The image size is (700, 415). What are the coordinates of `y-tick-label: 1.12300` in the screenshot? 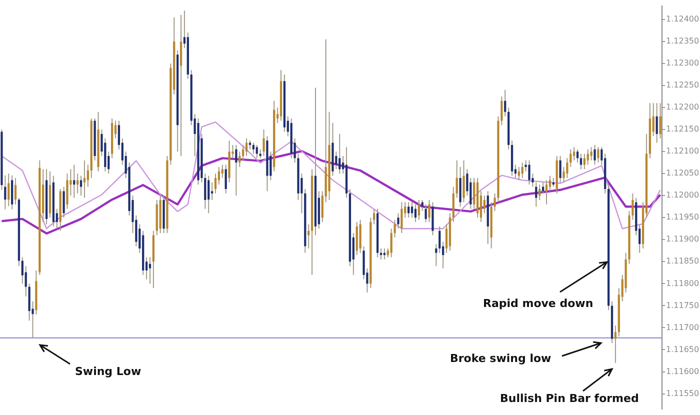 It's located at (683, 63).